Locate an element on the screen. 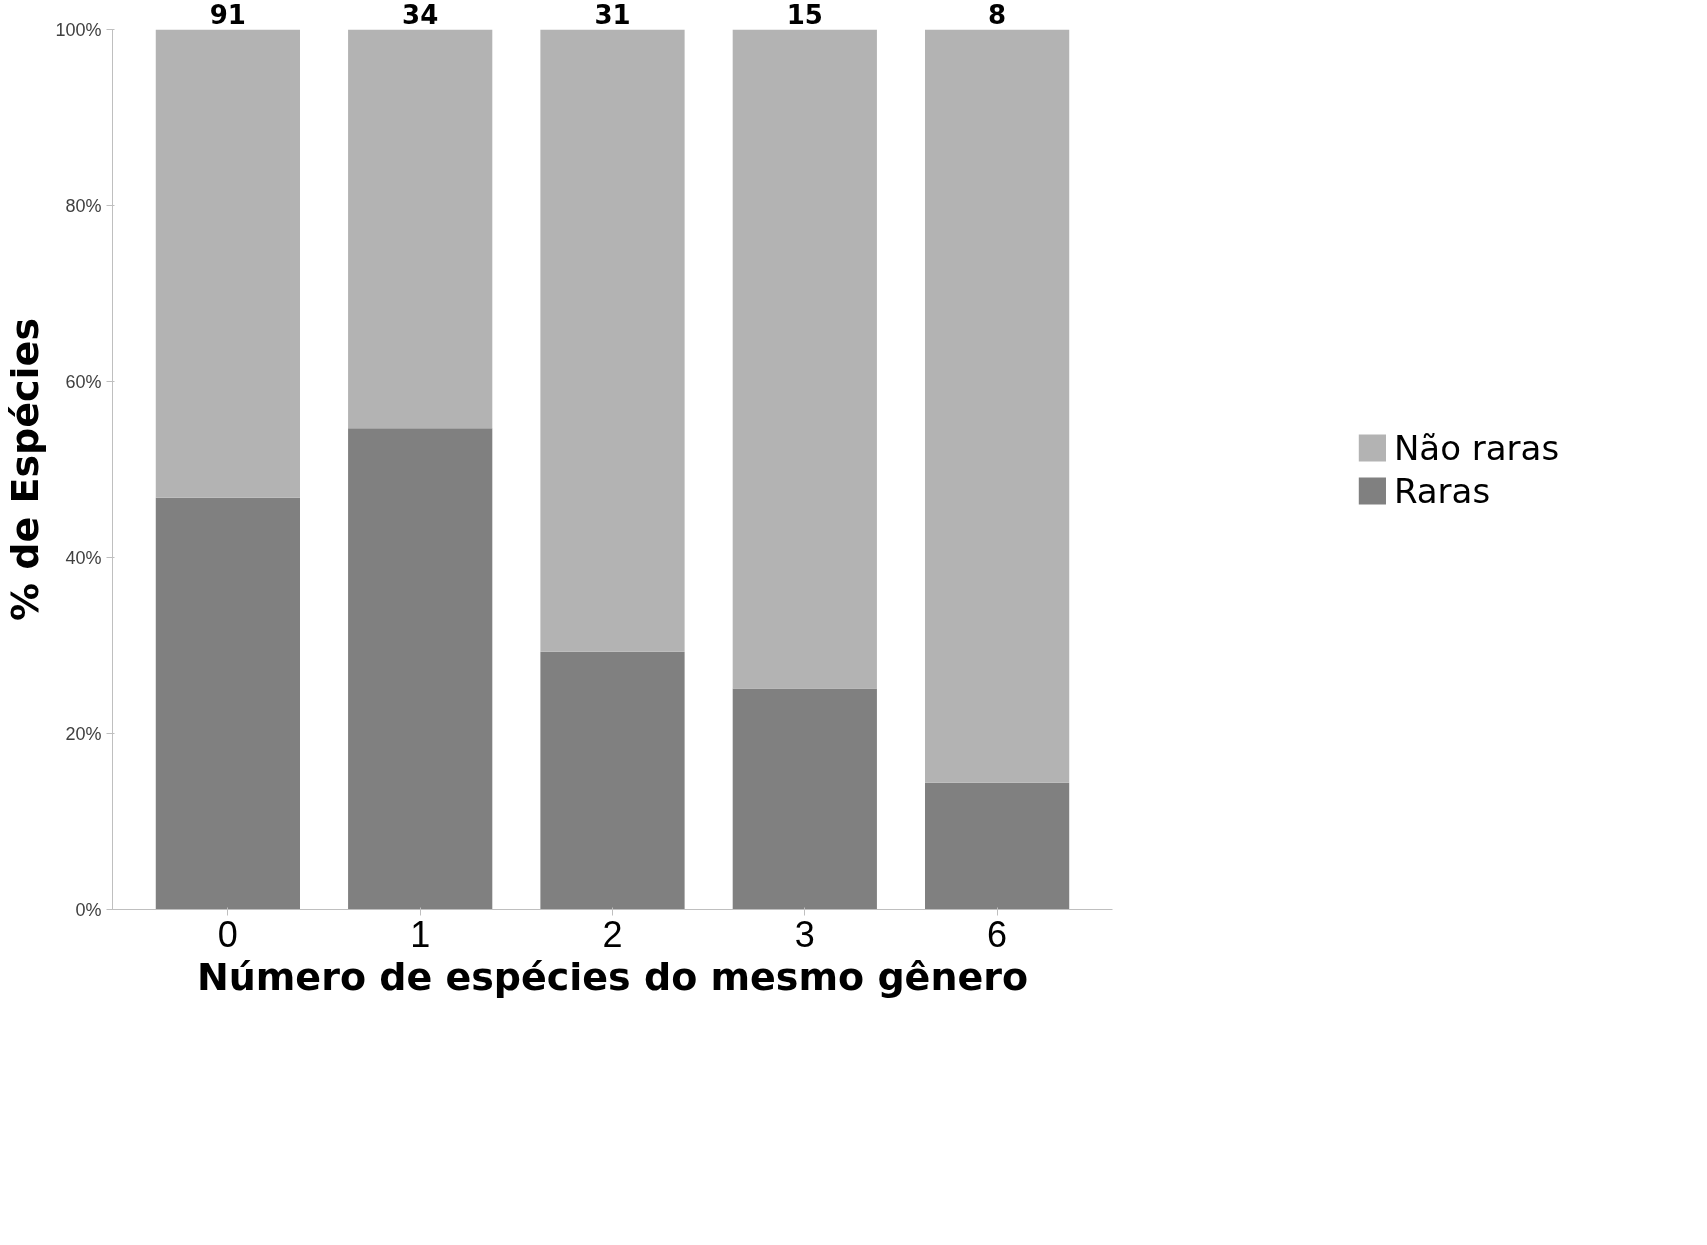 This screenshot has width=1707, height=1245. y-axis-title: % de Espécies is located at coordinates (25, 469).